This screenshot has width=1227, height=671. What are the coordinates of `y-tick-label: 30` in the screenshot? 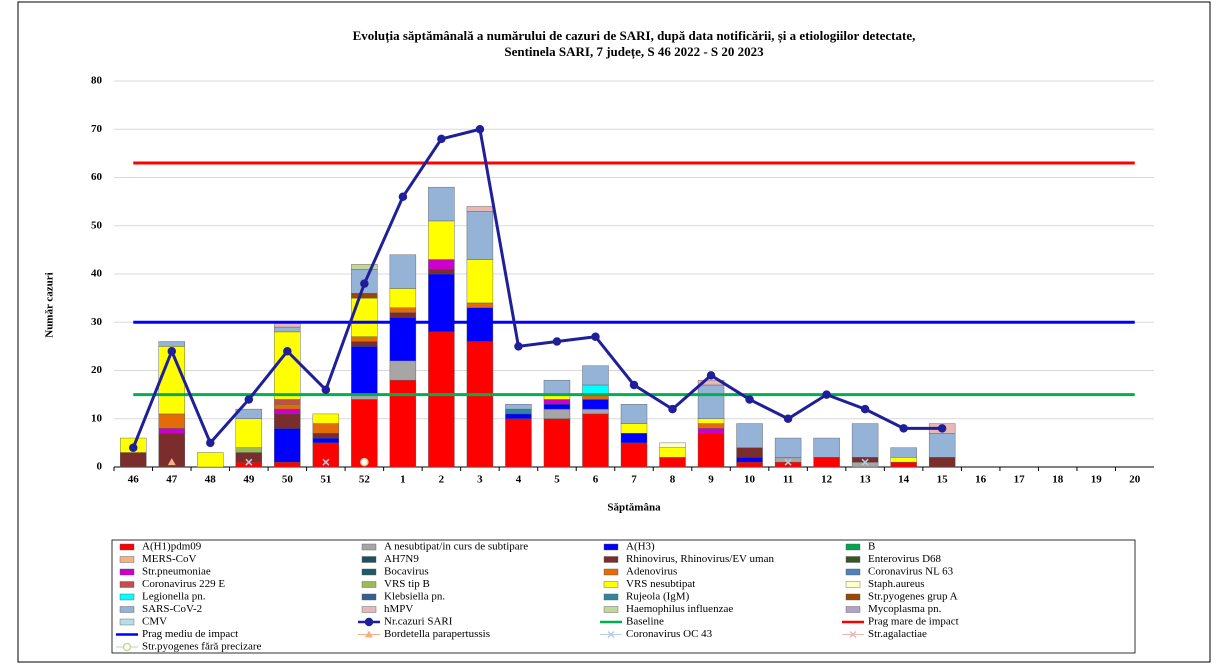 It's located at (97, 322).